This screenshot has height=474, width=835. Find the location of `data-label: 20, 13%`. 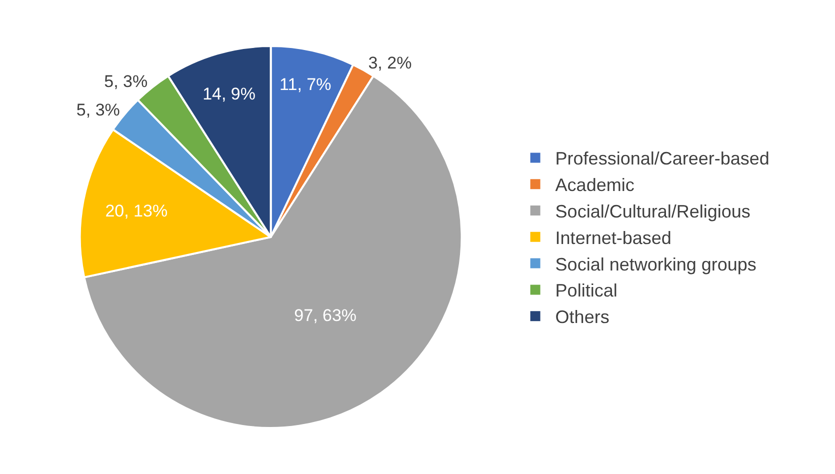

data-label: 20, 13% is located at coordinates (136, 210).